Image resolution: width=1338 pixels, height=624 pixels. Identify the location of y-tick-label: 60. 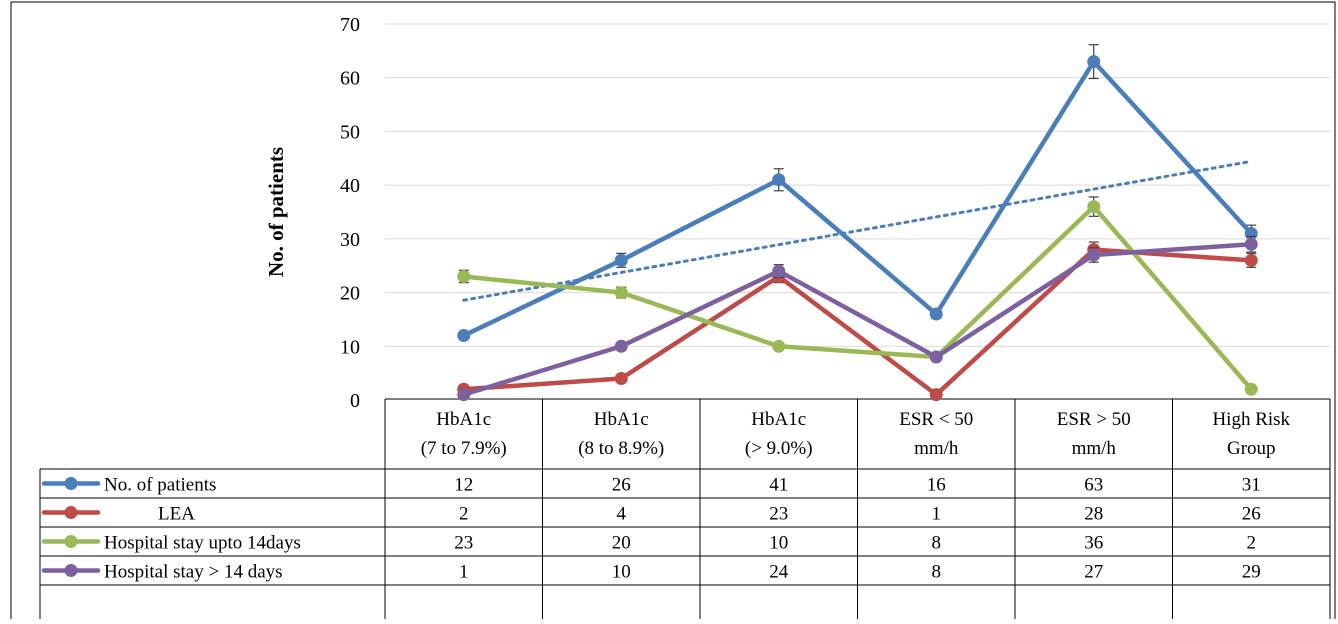
(350, 79).